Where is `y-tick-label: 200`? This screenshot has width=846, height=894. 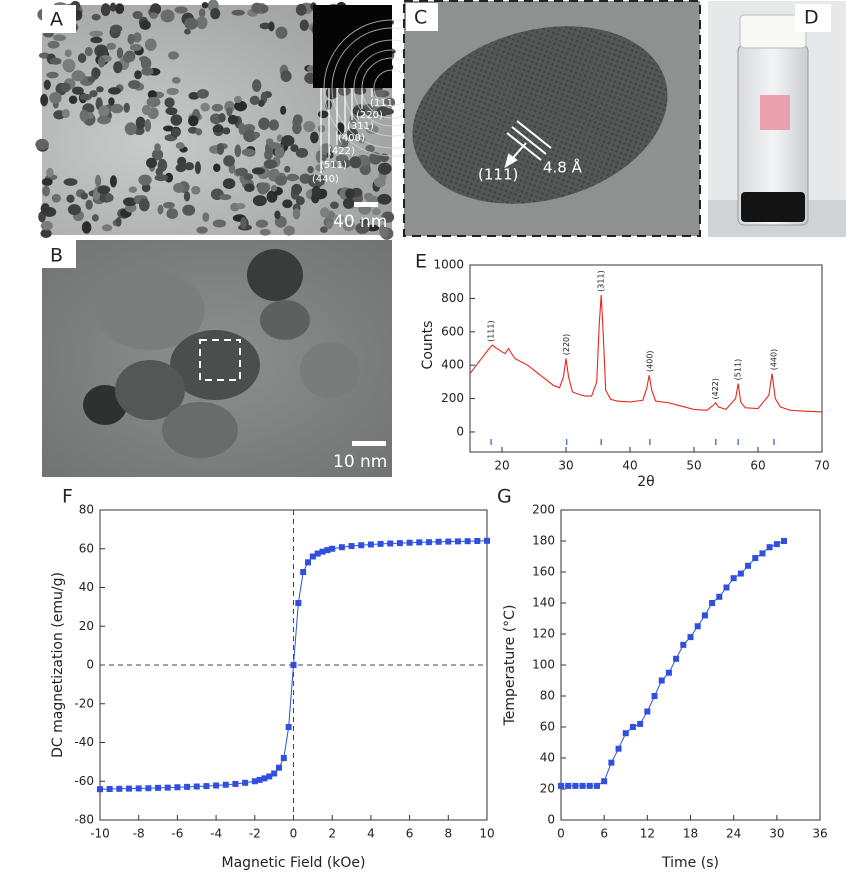 y-tick-label: 200 is located at coordinates (452, 398).